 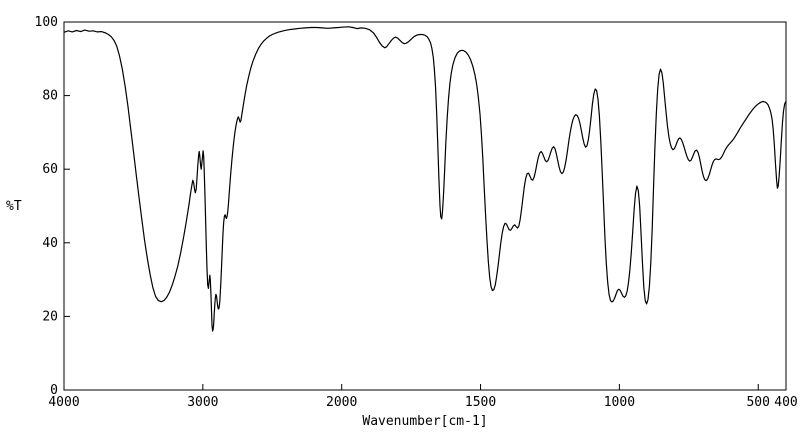 I want to click on y-tick-label: 20, so click(x=50, y=316).